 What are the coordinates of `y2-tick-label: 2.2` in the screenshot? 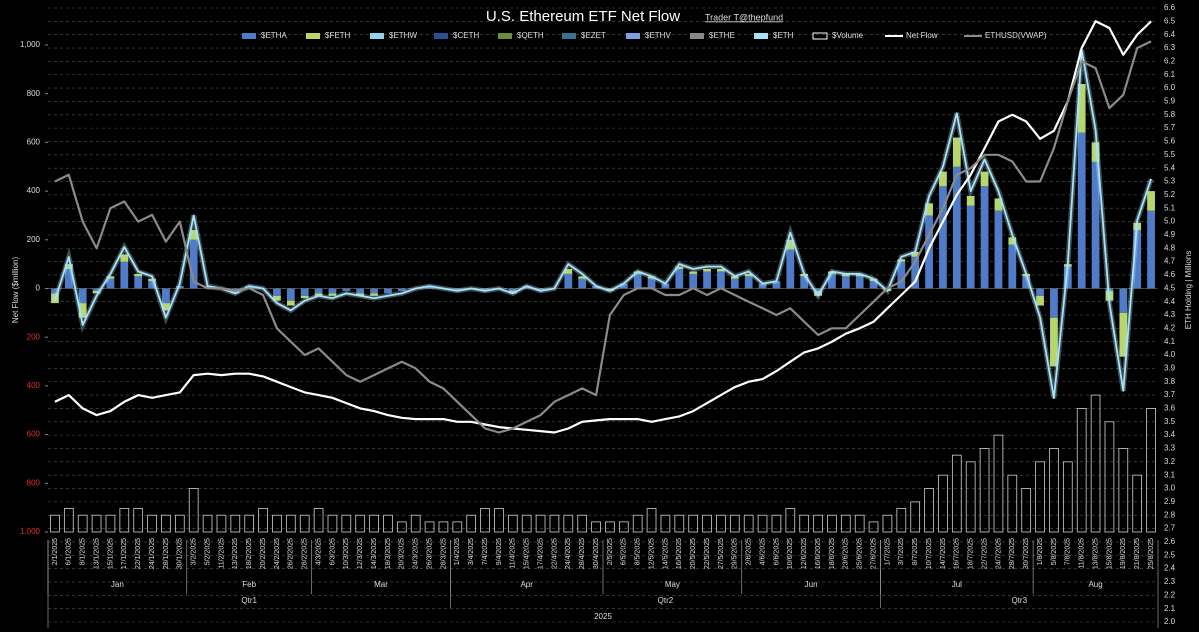 It's located at (1170, 594).